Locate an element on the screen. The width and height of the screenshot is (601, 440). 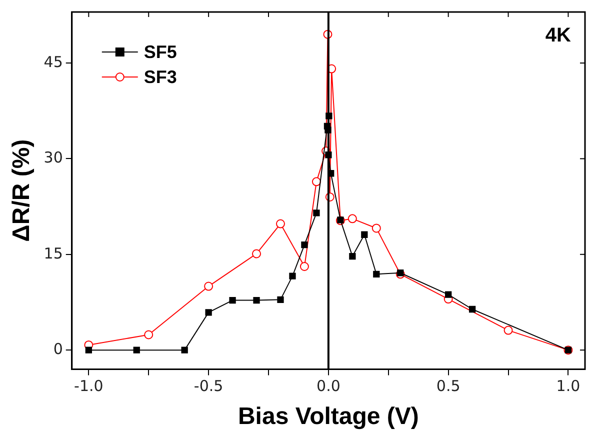
legend-label: SF3 is located at coordinates (160, 76).